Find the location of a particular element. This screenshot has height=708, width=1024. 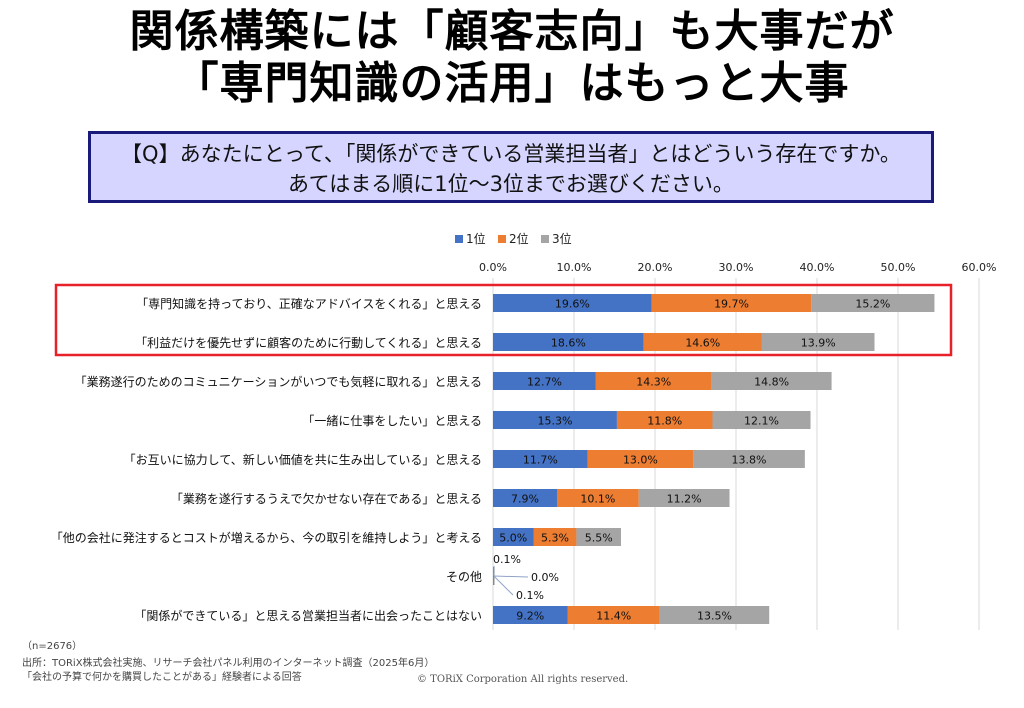

category-label: その他 is located at coordinates (464, 577).